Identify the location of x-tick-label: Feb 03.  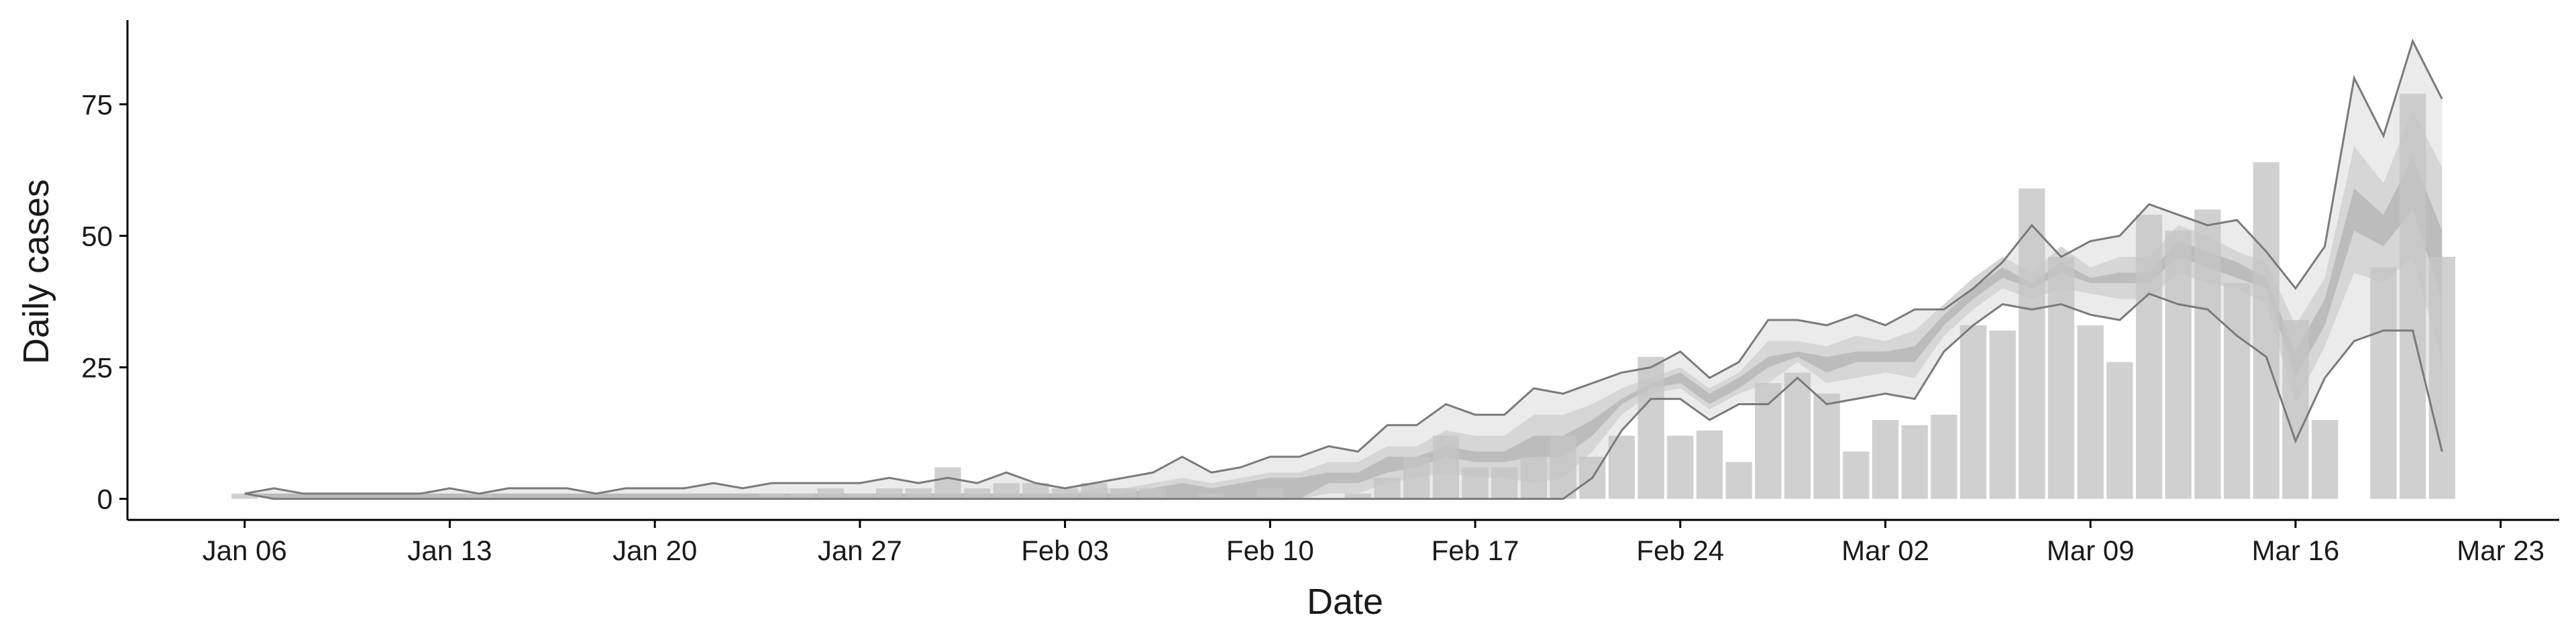
(1065, 550).